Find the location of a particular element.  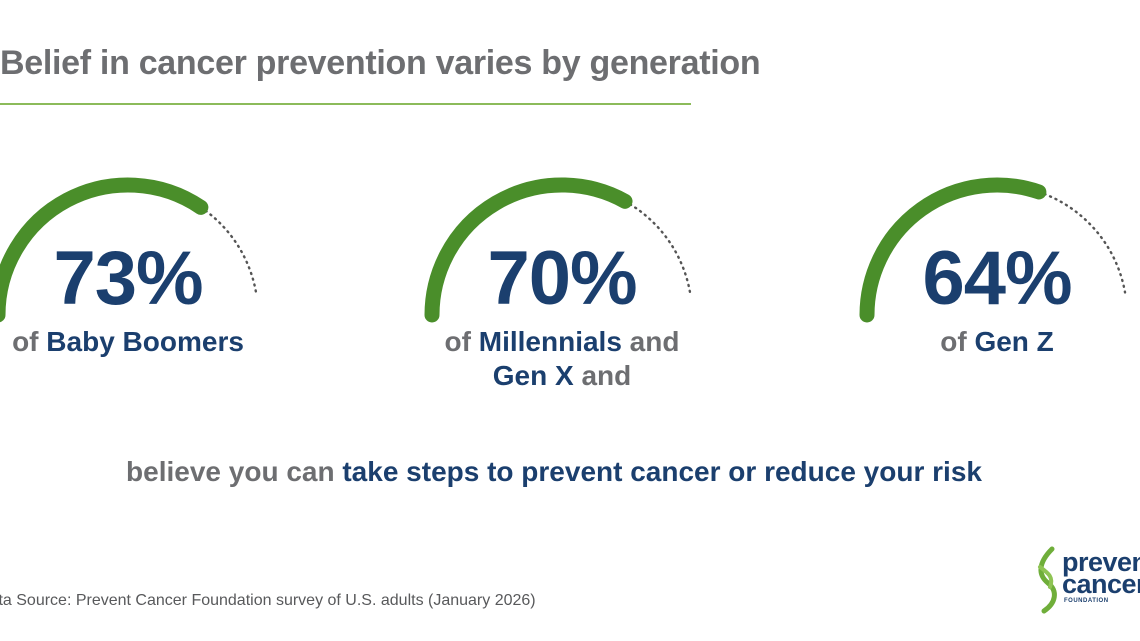

gauge-group-label: of Gen Z is located at coordinates (983, 342).